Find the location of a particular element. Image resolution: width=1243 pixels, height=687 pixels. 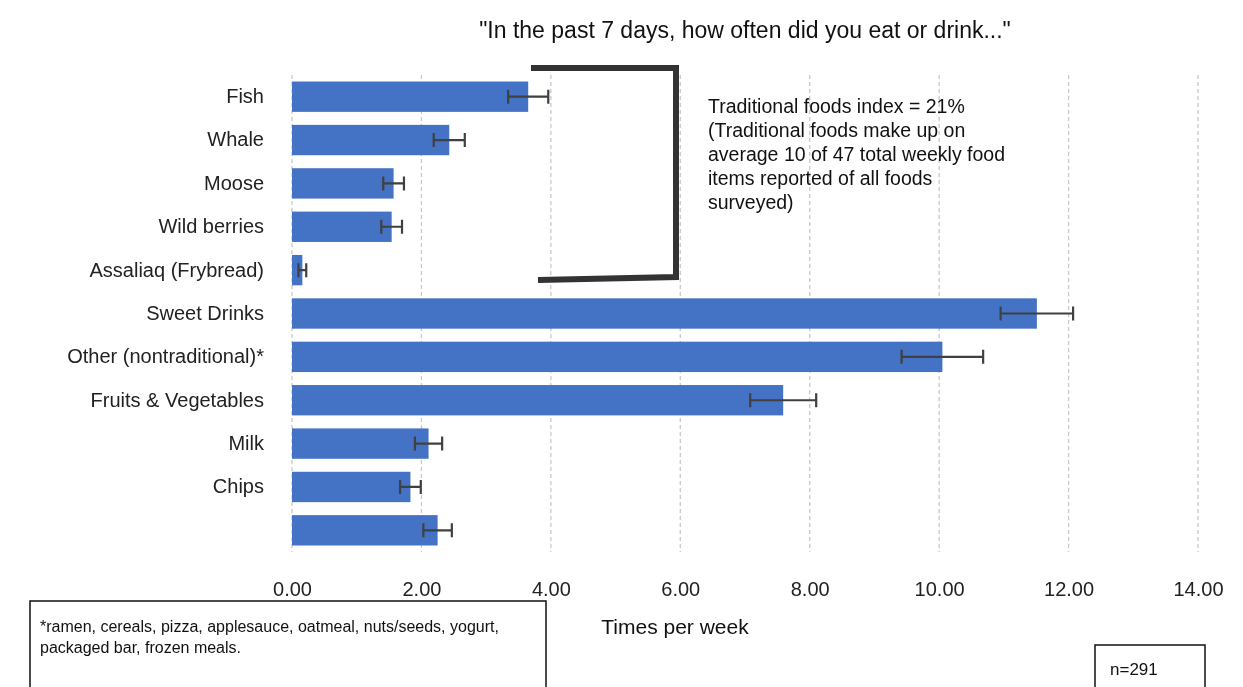

y-tick-label: Milk is located at coordinates (246, 442).